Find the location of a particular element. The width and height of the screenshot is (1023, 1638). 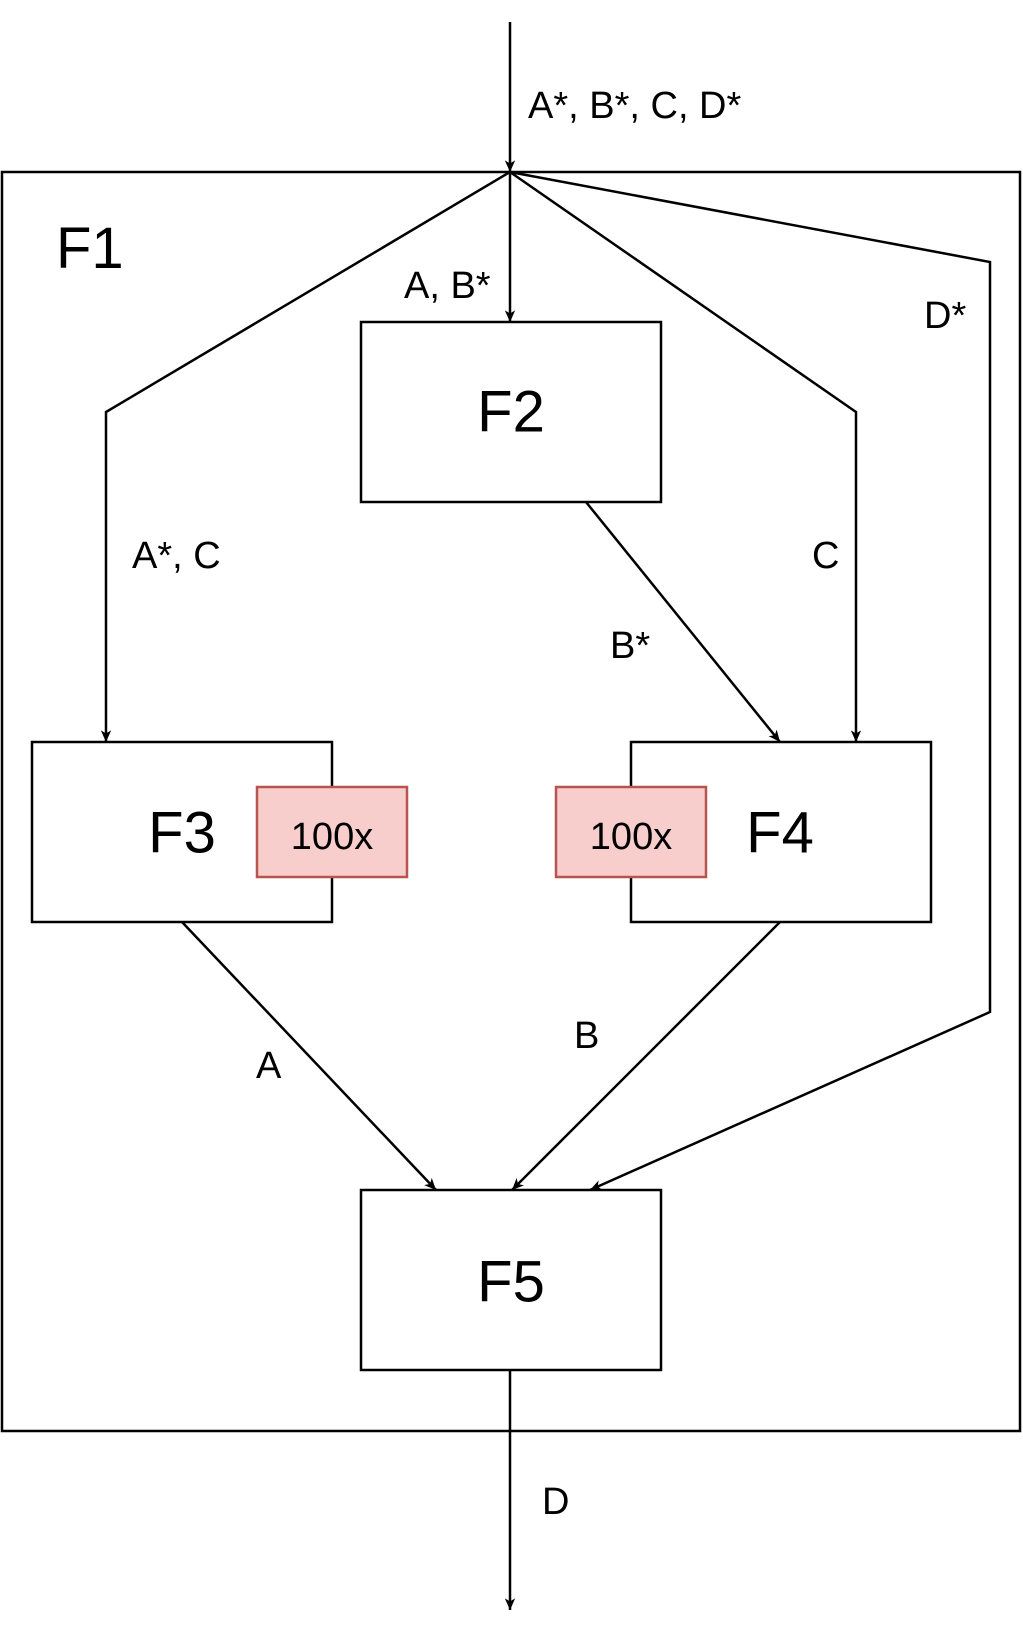

edge-to-f4 is located at coordinates (685, 456).